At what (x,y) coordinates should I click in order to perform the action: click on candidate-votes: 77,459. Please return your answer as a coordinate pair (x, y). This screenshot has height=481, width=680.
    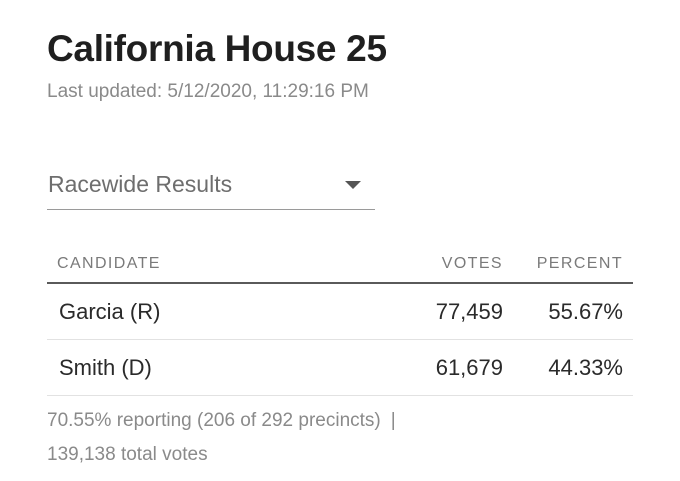
    Looking at the image, I should click on (443, 311).